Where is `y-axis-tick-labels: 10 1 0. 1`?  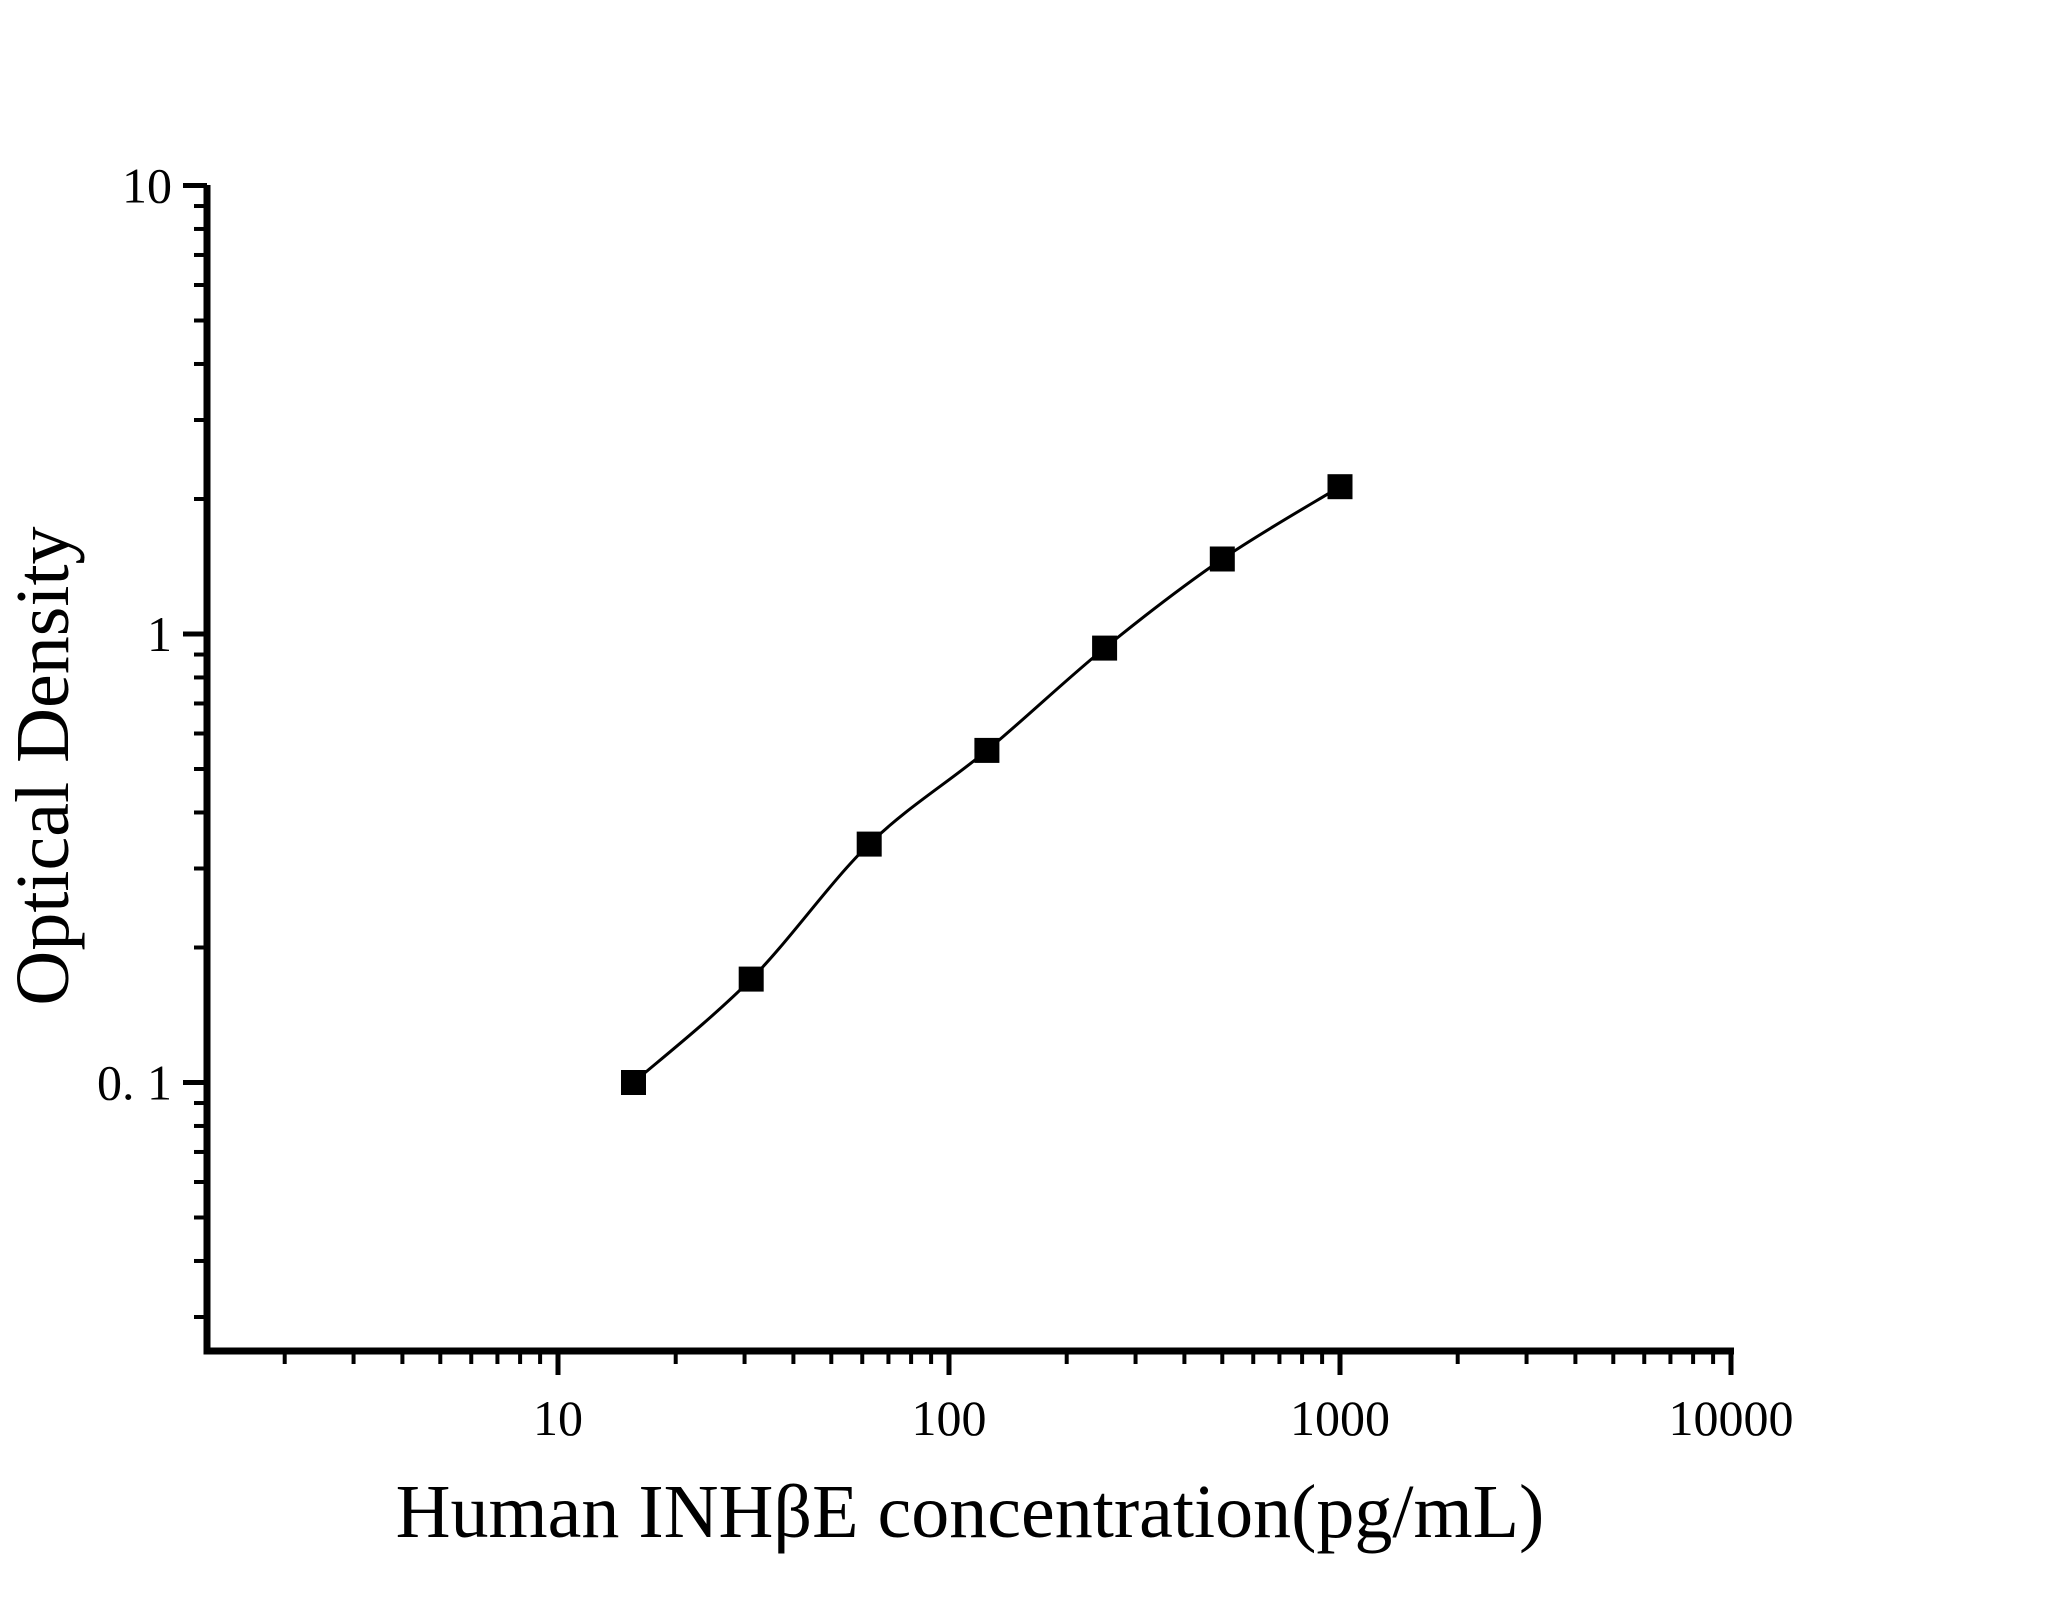
y-axis-tick-labels: 10 1 0. 1 is located at coordinates (134, 634).